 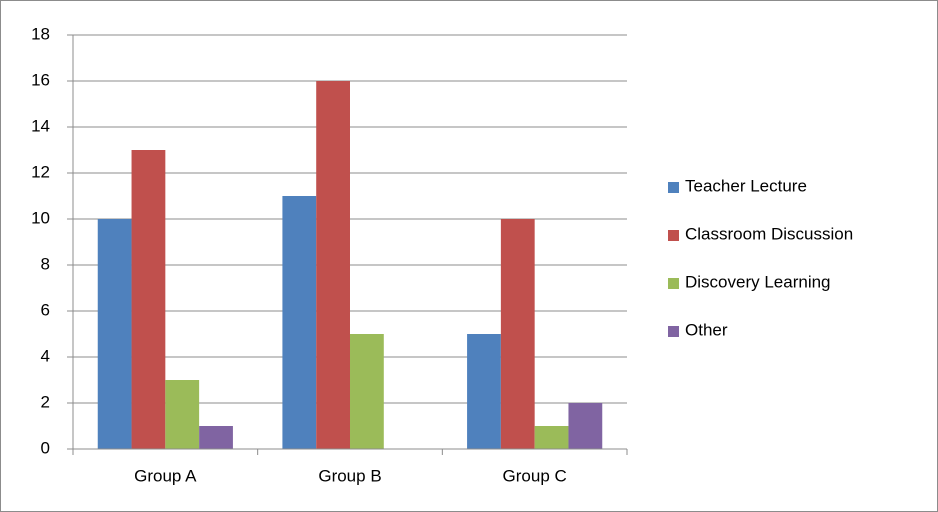 What do you see at coordinates (706, 329) in the screenshot?
I see `legend-label: Other` at bounding box center [706, 329].